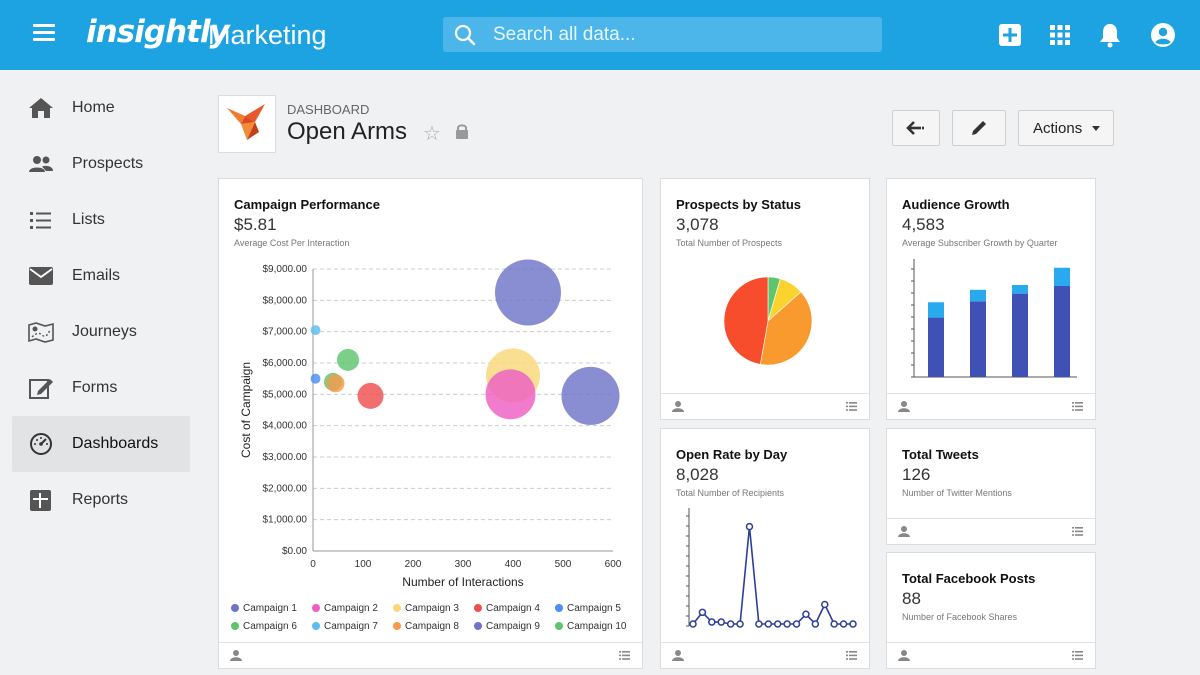 Image resolution: width=1200 pixels, height=675 pixels. Describe the element at coordinates (1066, 128) in the screenshot. I see `actions-dropdown-button: Actions` at that location.